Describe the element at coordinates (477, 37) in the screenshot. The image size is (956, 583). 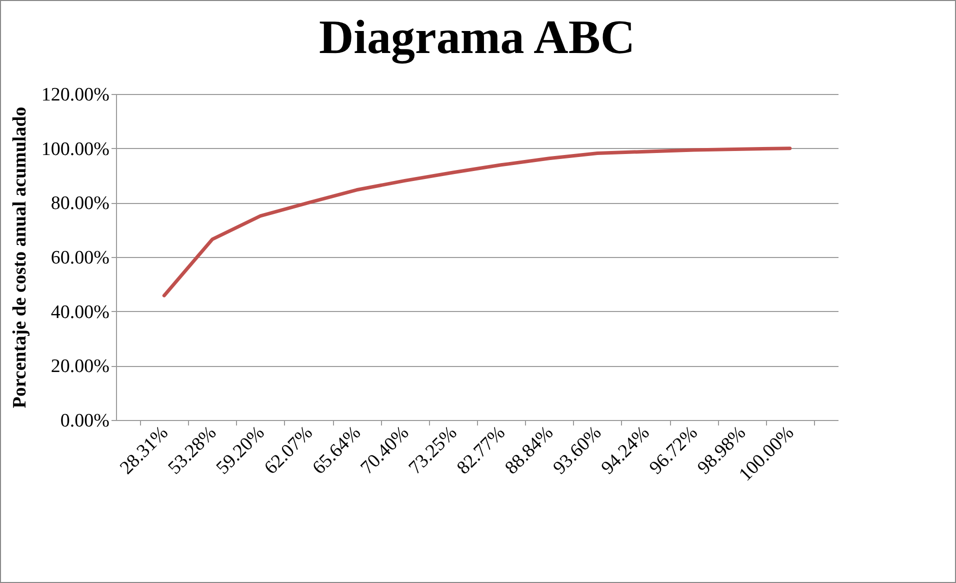
I see `chart-title: Diagrama ABC` at that location.